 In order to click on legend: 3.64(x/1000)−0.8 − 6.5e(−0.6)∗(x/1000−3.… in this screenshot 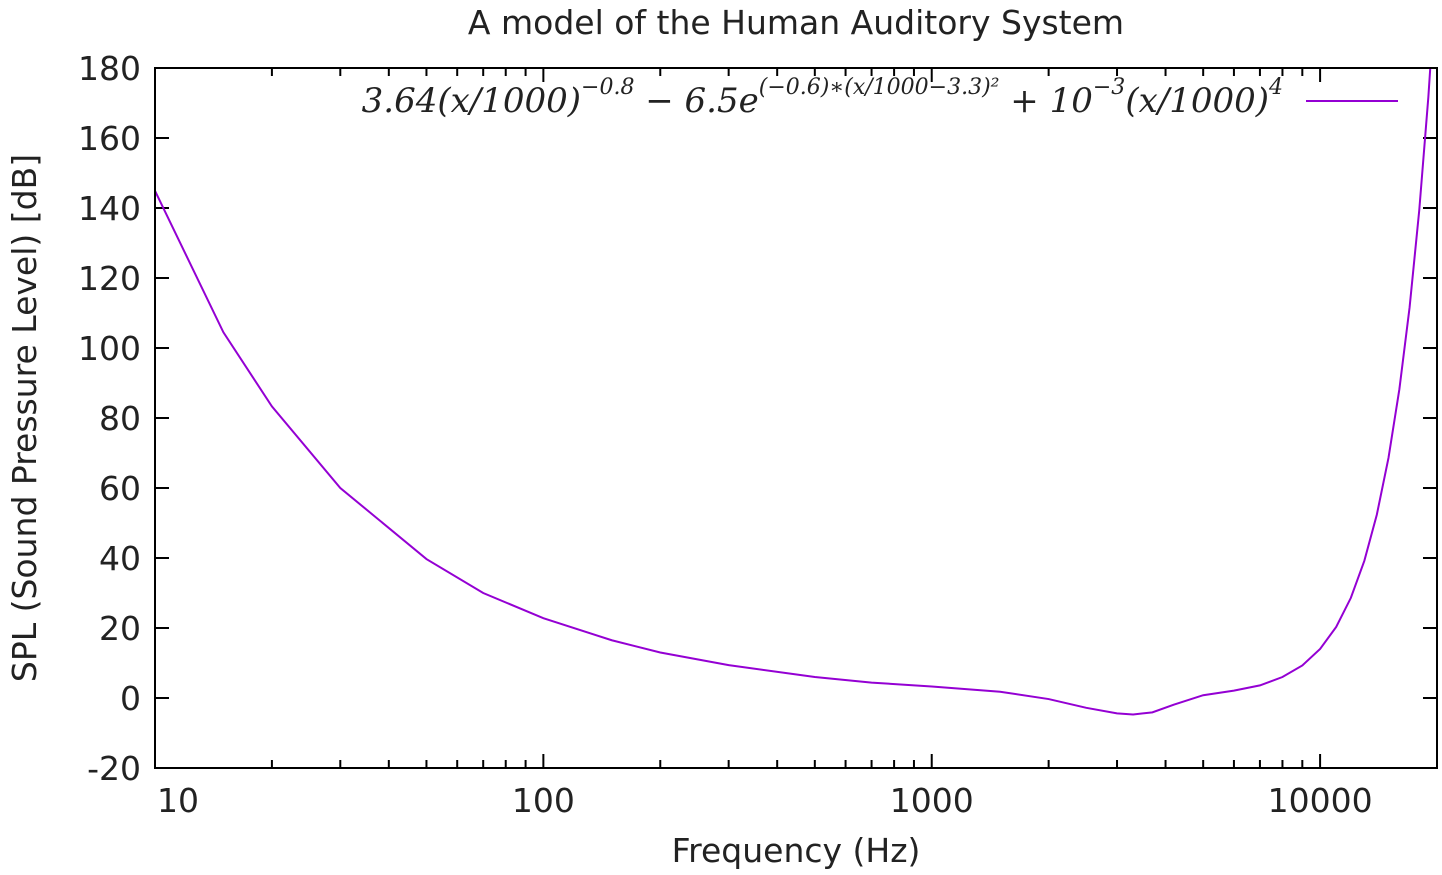, I will do `click(880, 98)`.